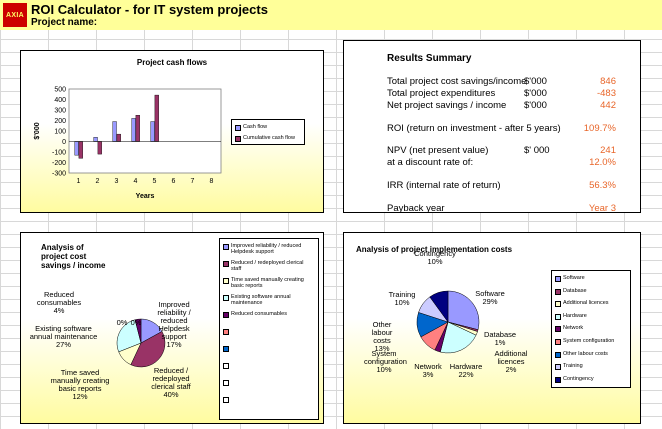  What do you see at coordinates (269, 382) in the screenshot?
I see `legend-item` at bounding box center [269, 382].